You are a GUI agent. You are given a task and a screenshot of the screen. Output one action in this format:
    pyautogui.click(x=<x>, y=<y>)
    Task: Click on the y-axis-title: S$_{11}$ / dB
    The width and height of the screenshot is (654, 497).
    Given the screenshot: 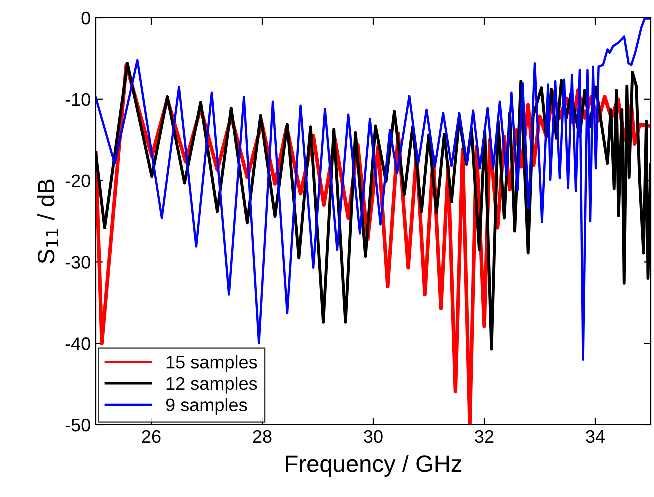 What is the action you would take?
    pyautogui.click(x=47, y=222)
    